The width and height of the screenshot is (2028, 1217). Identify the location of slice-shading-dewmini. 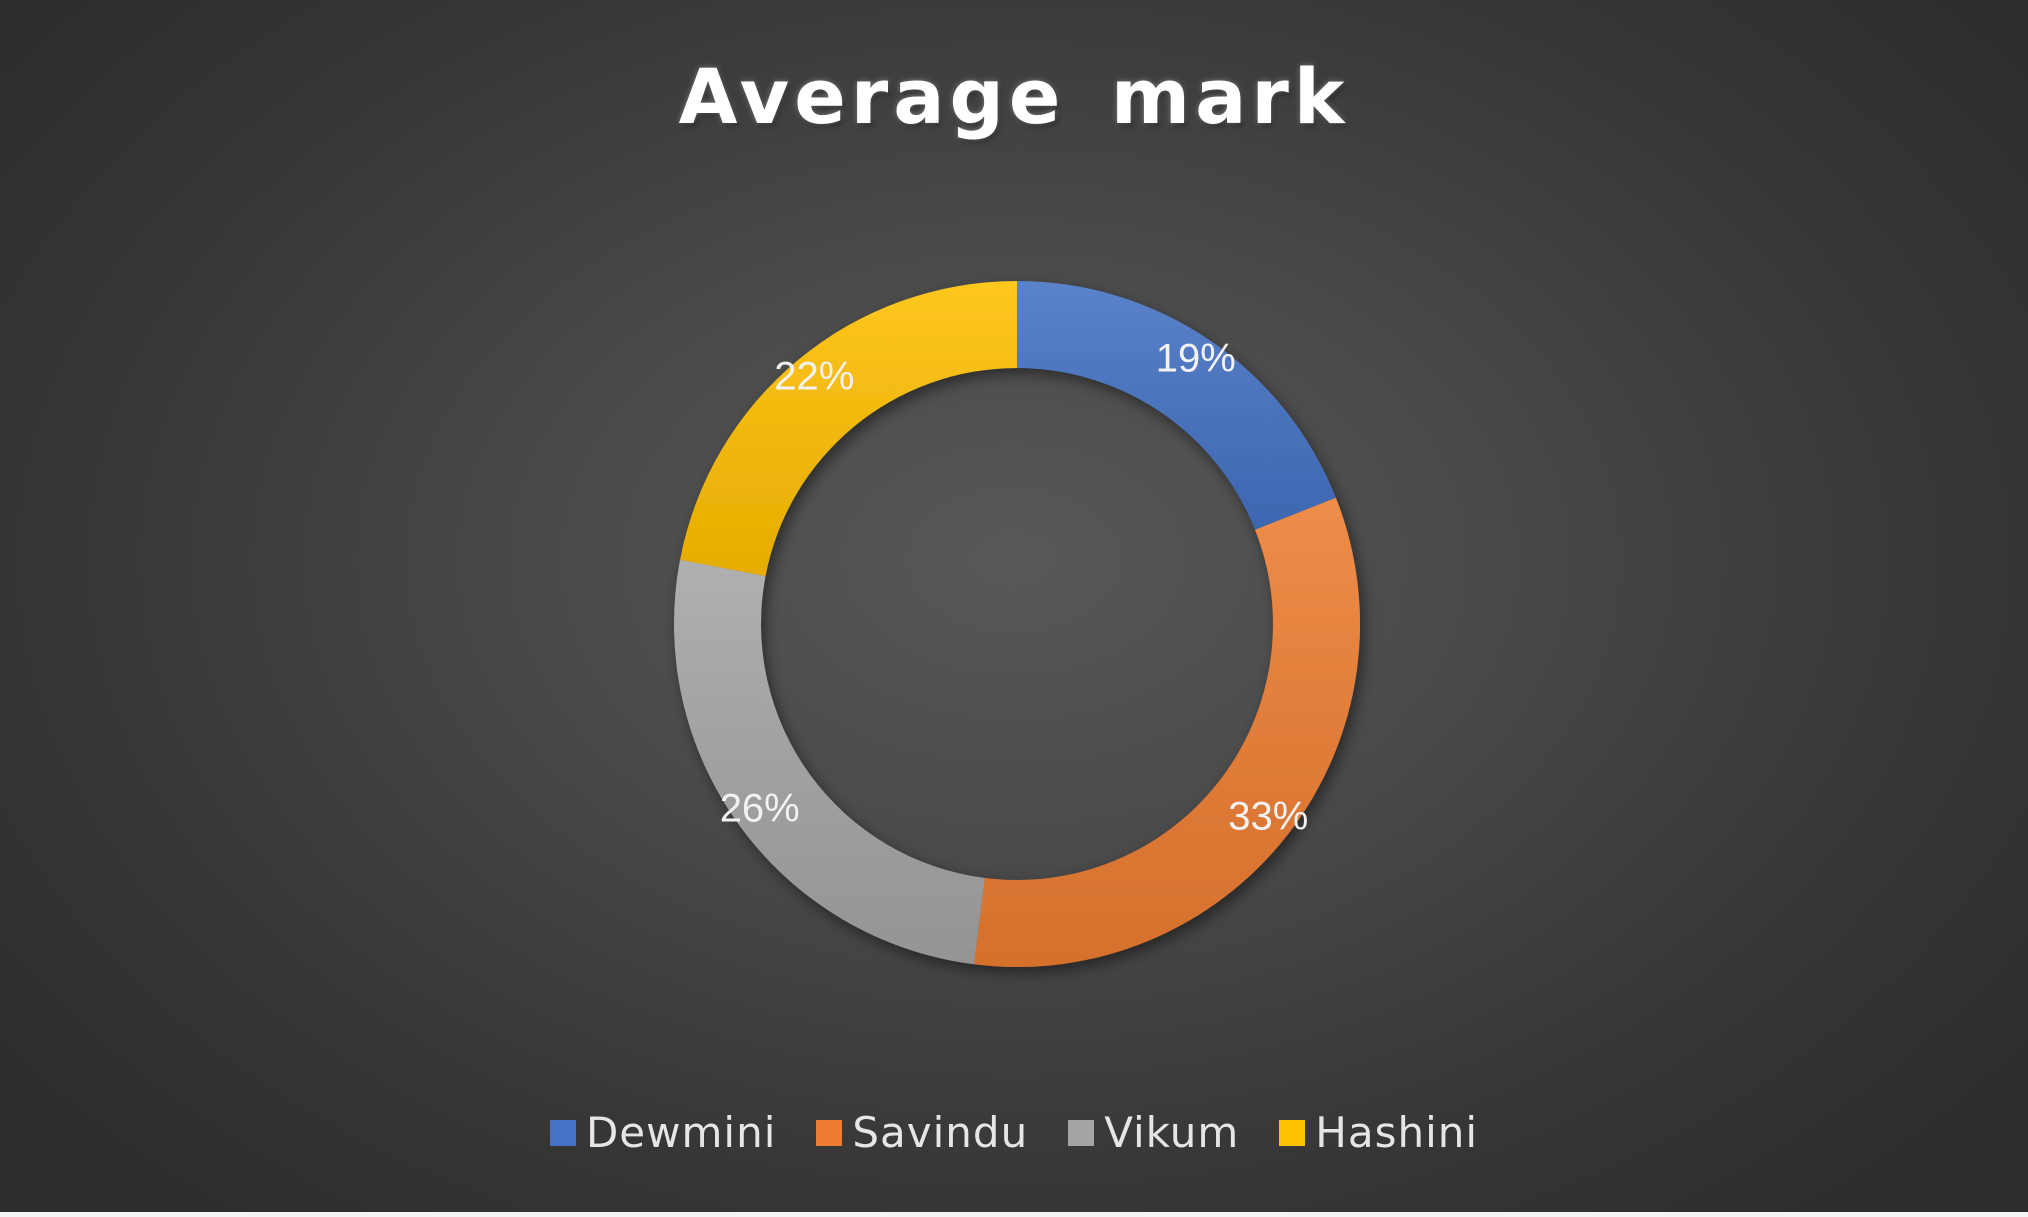
(1176, 405).